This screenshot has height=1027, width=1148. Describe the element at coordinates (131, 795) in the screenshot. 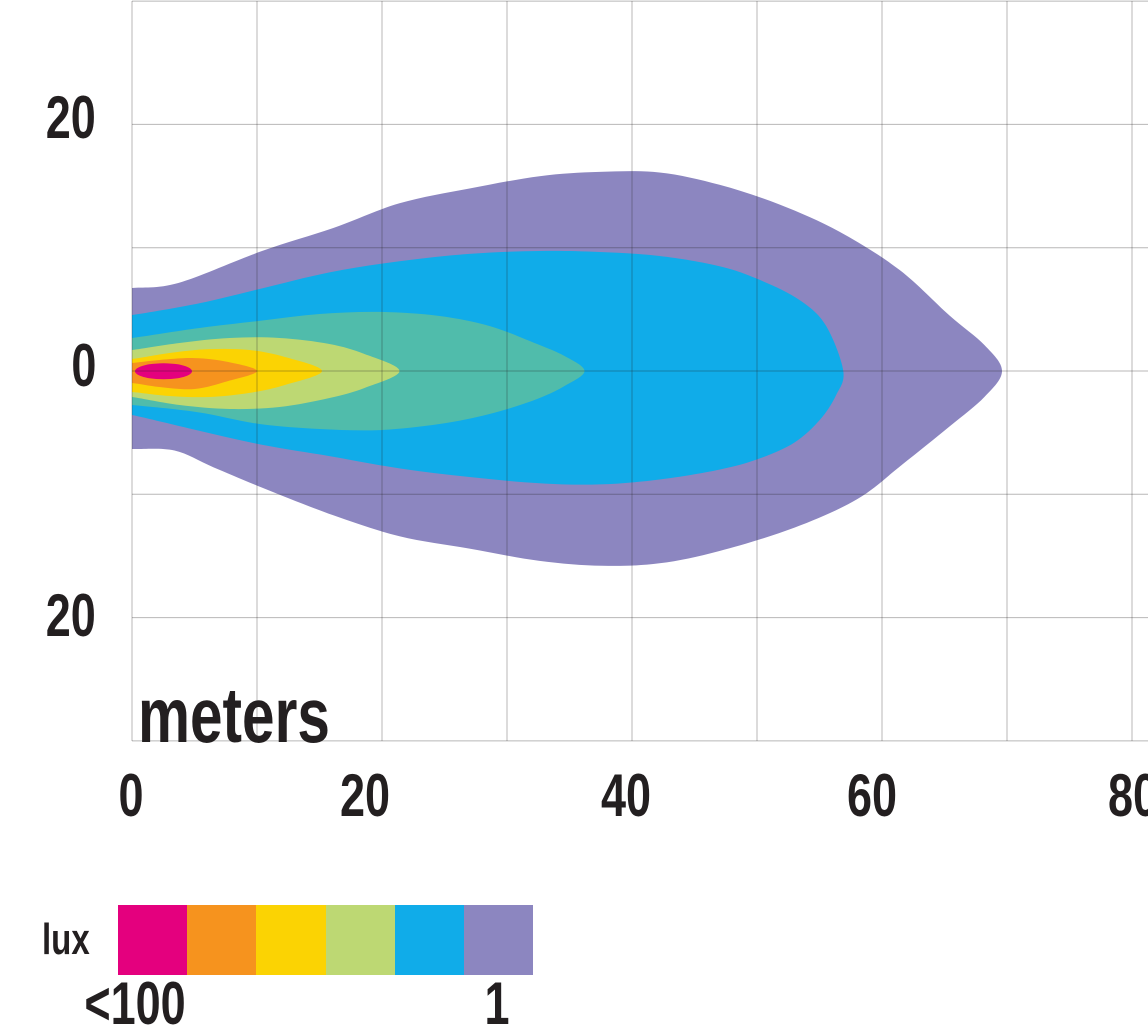

I see `x-tick-0: 0` at that location.